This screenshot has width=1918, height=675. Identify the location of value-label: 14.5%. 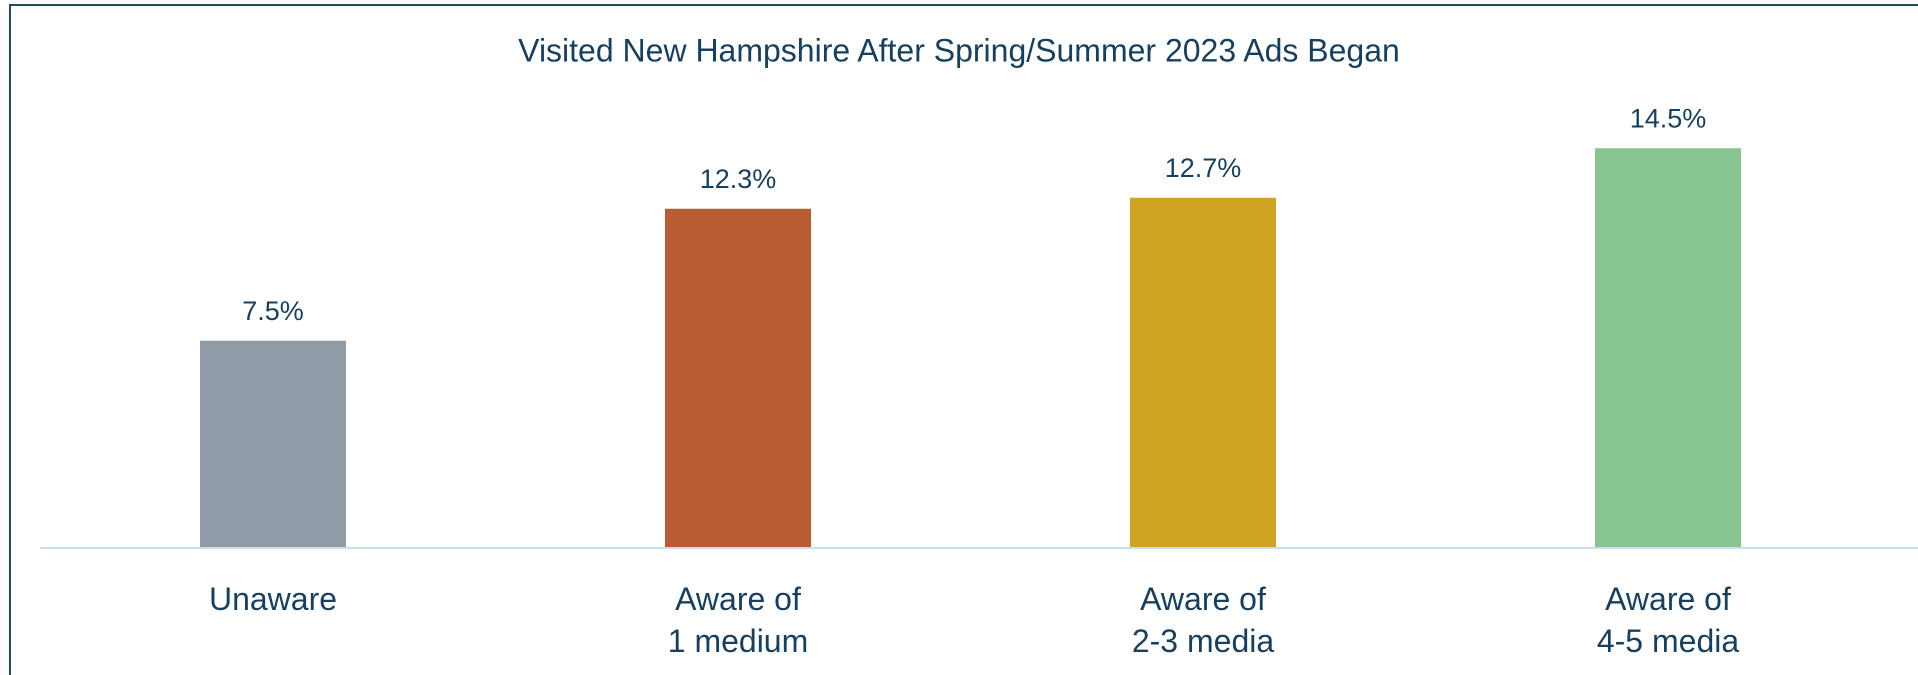
(1668, 118).